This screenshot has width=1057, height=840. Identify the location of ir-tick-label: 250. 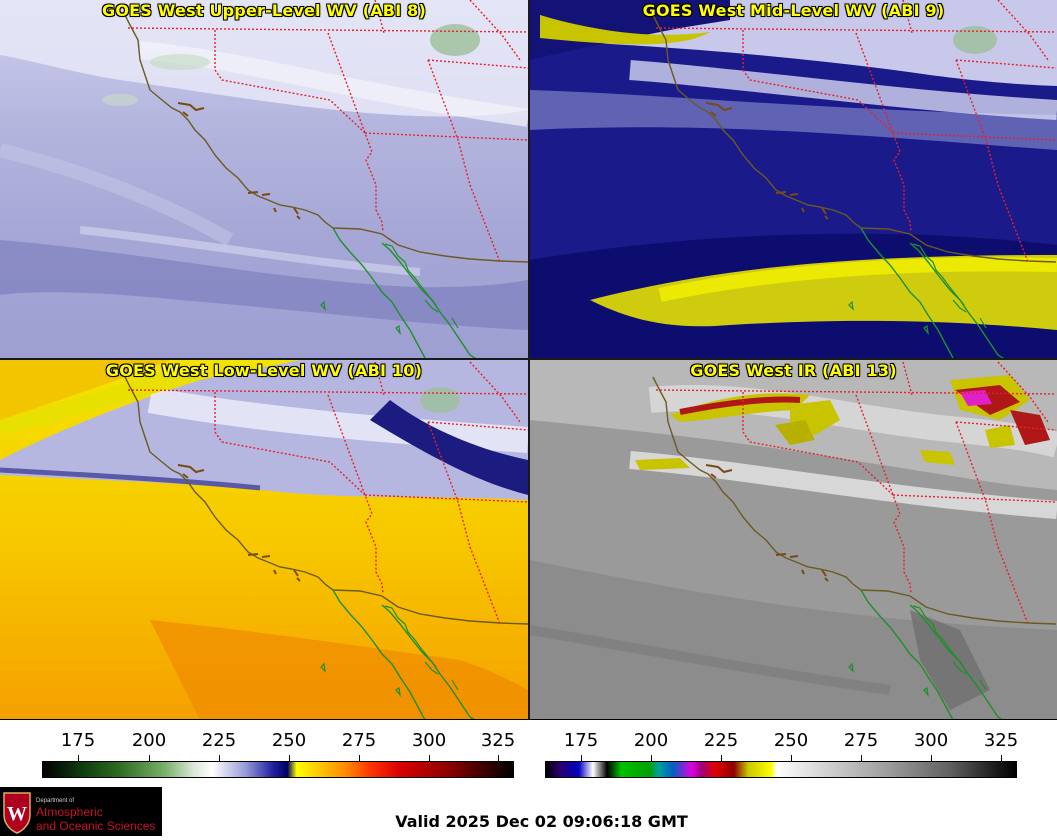
(791, 740).